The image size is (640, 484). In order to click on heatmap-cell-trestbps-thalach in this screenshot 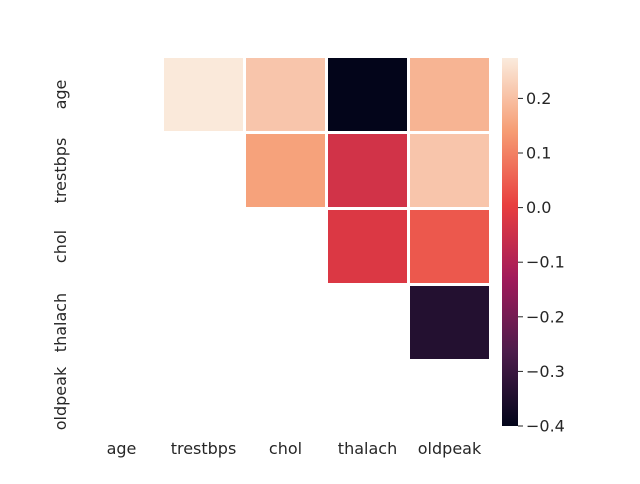, I will do `click(367, 170)`.